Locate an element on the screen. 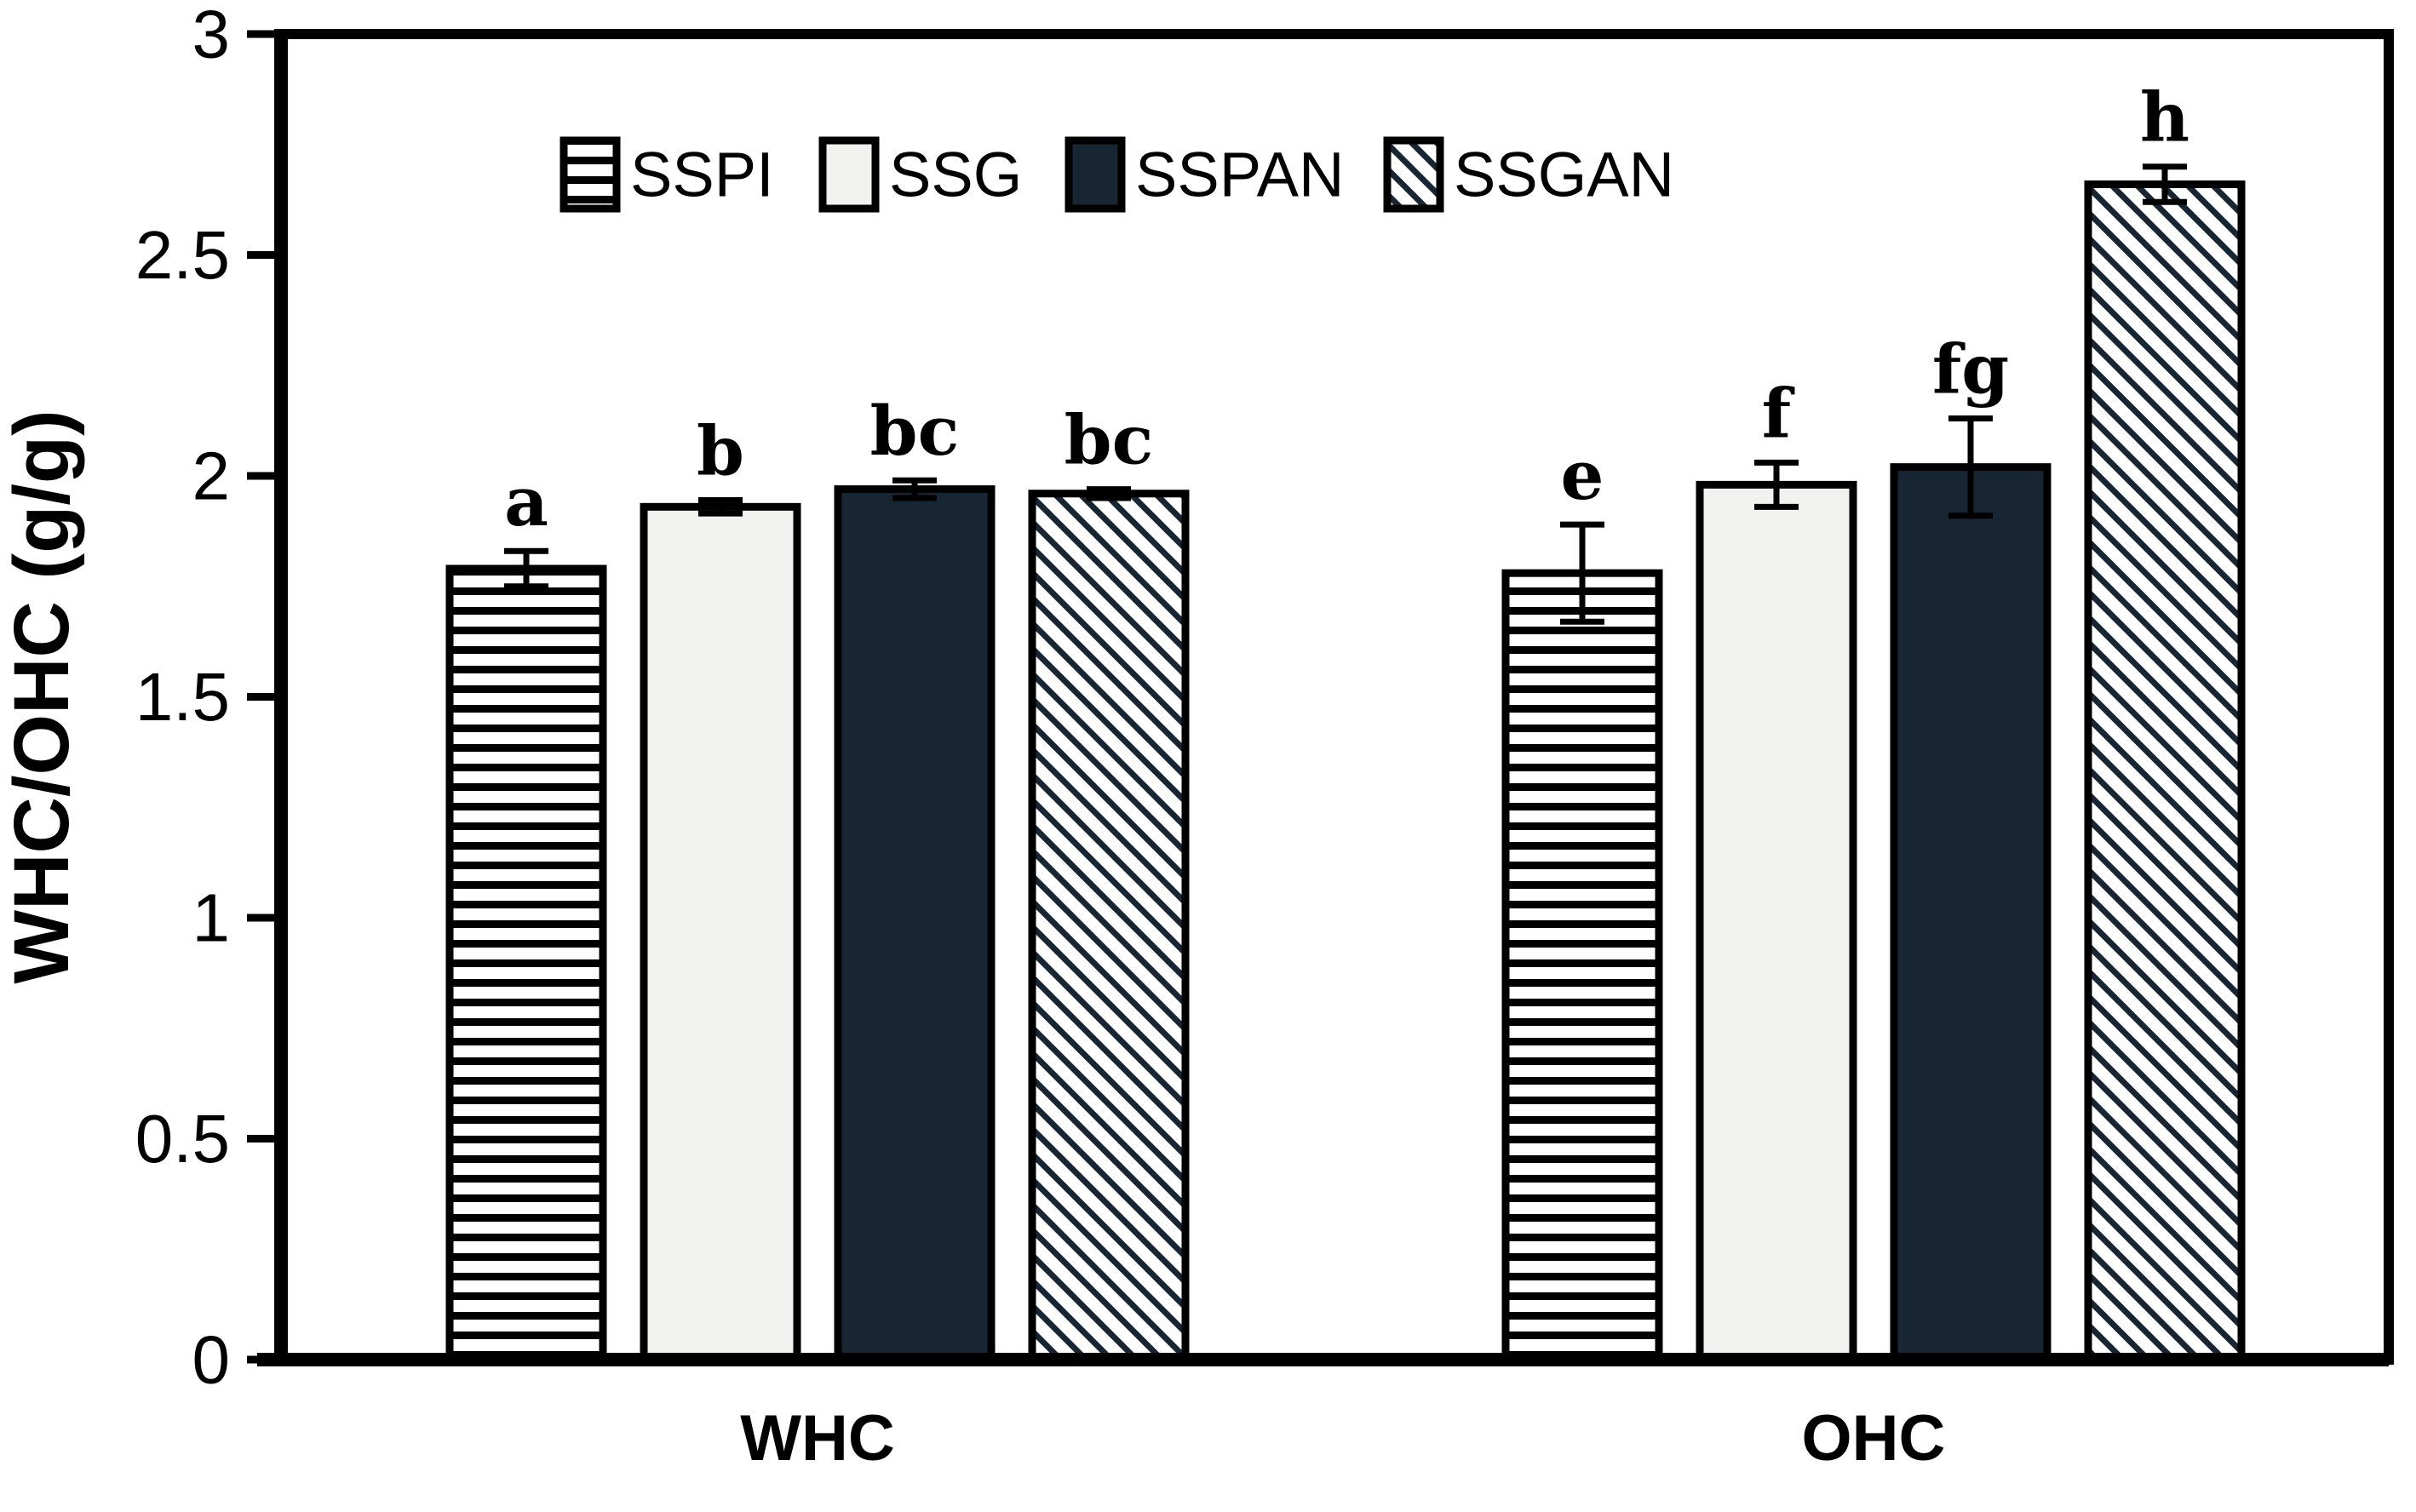  sig-letter-OHC-SSPAN: fg is located at coordinates (1970, 369).